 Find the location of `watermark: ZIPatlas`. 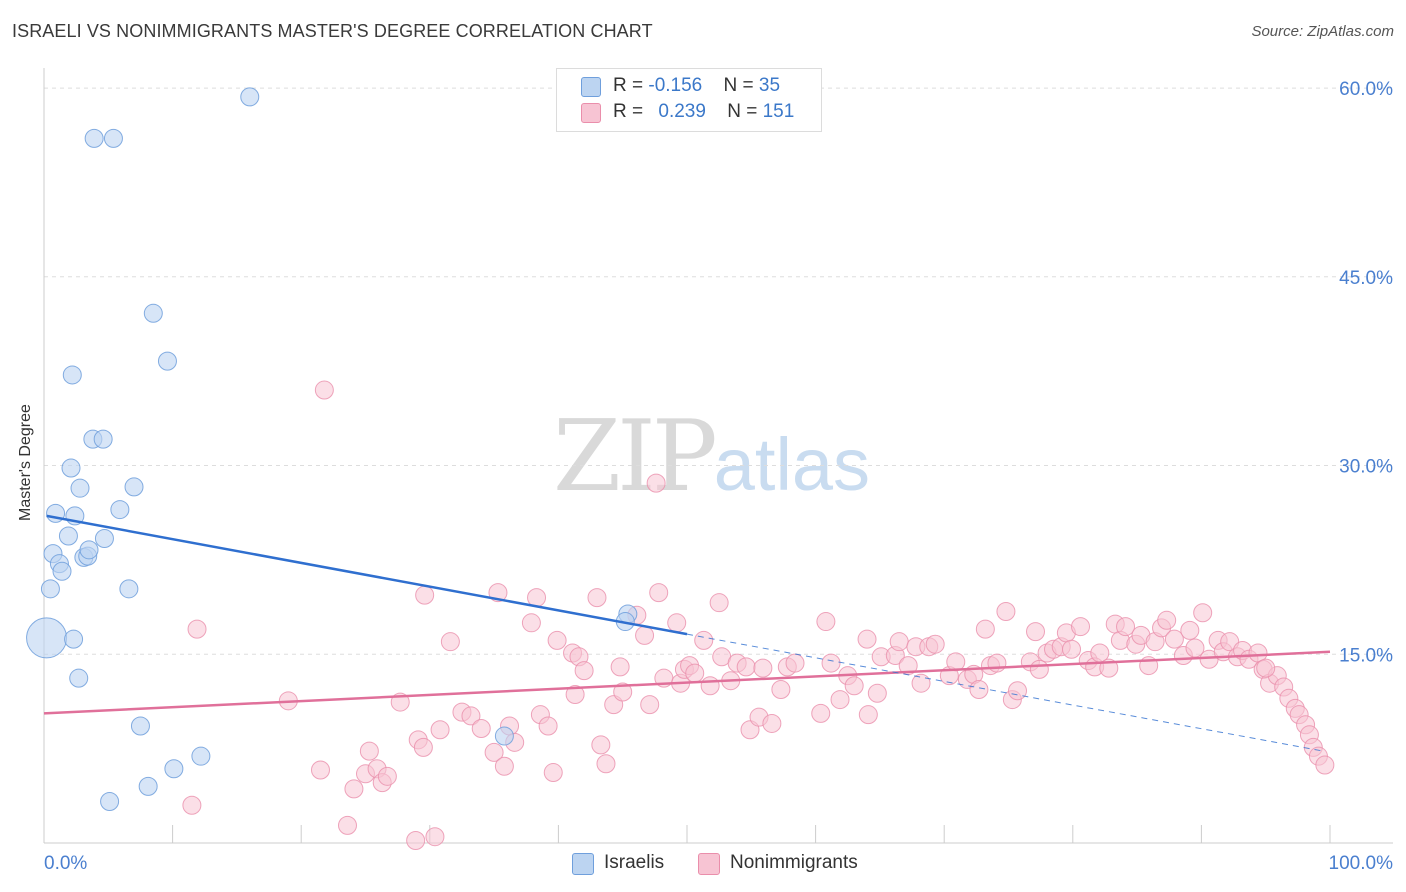

watermark: ZIPatlas is located at coordinates (711, 457).